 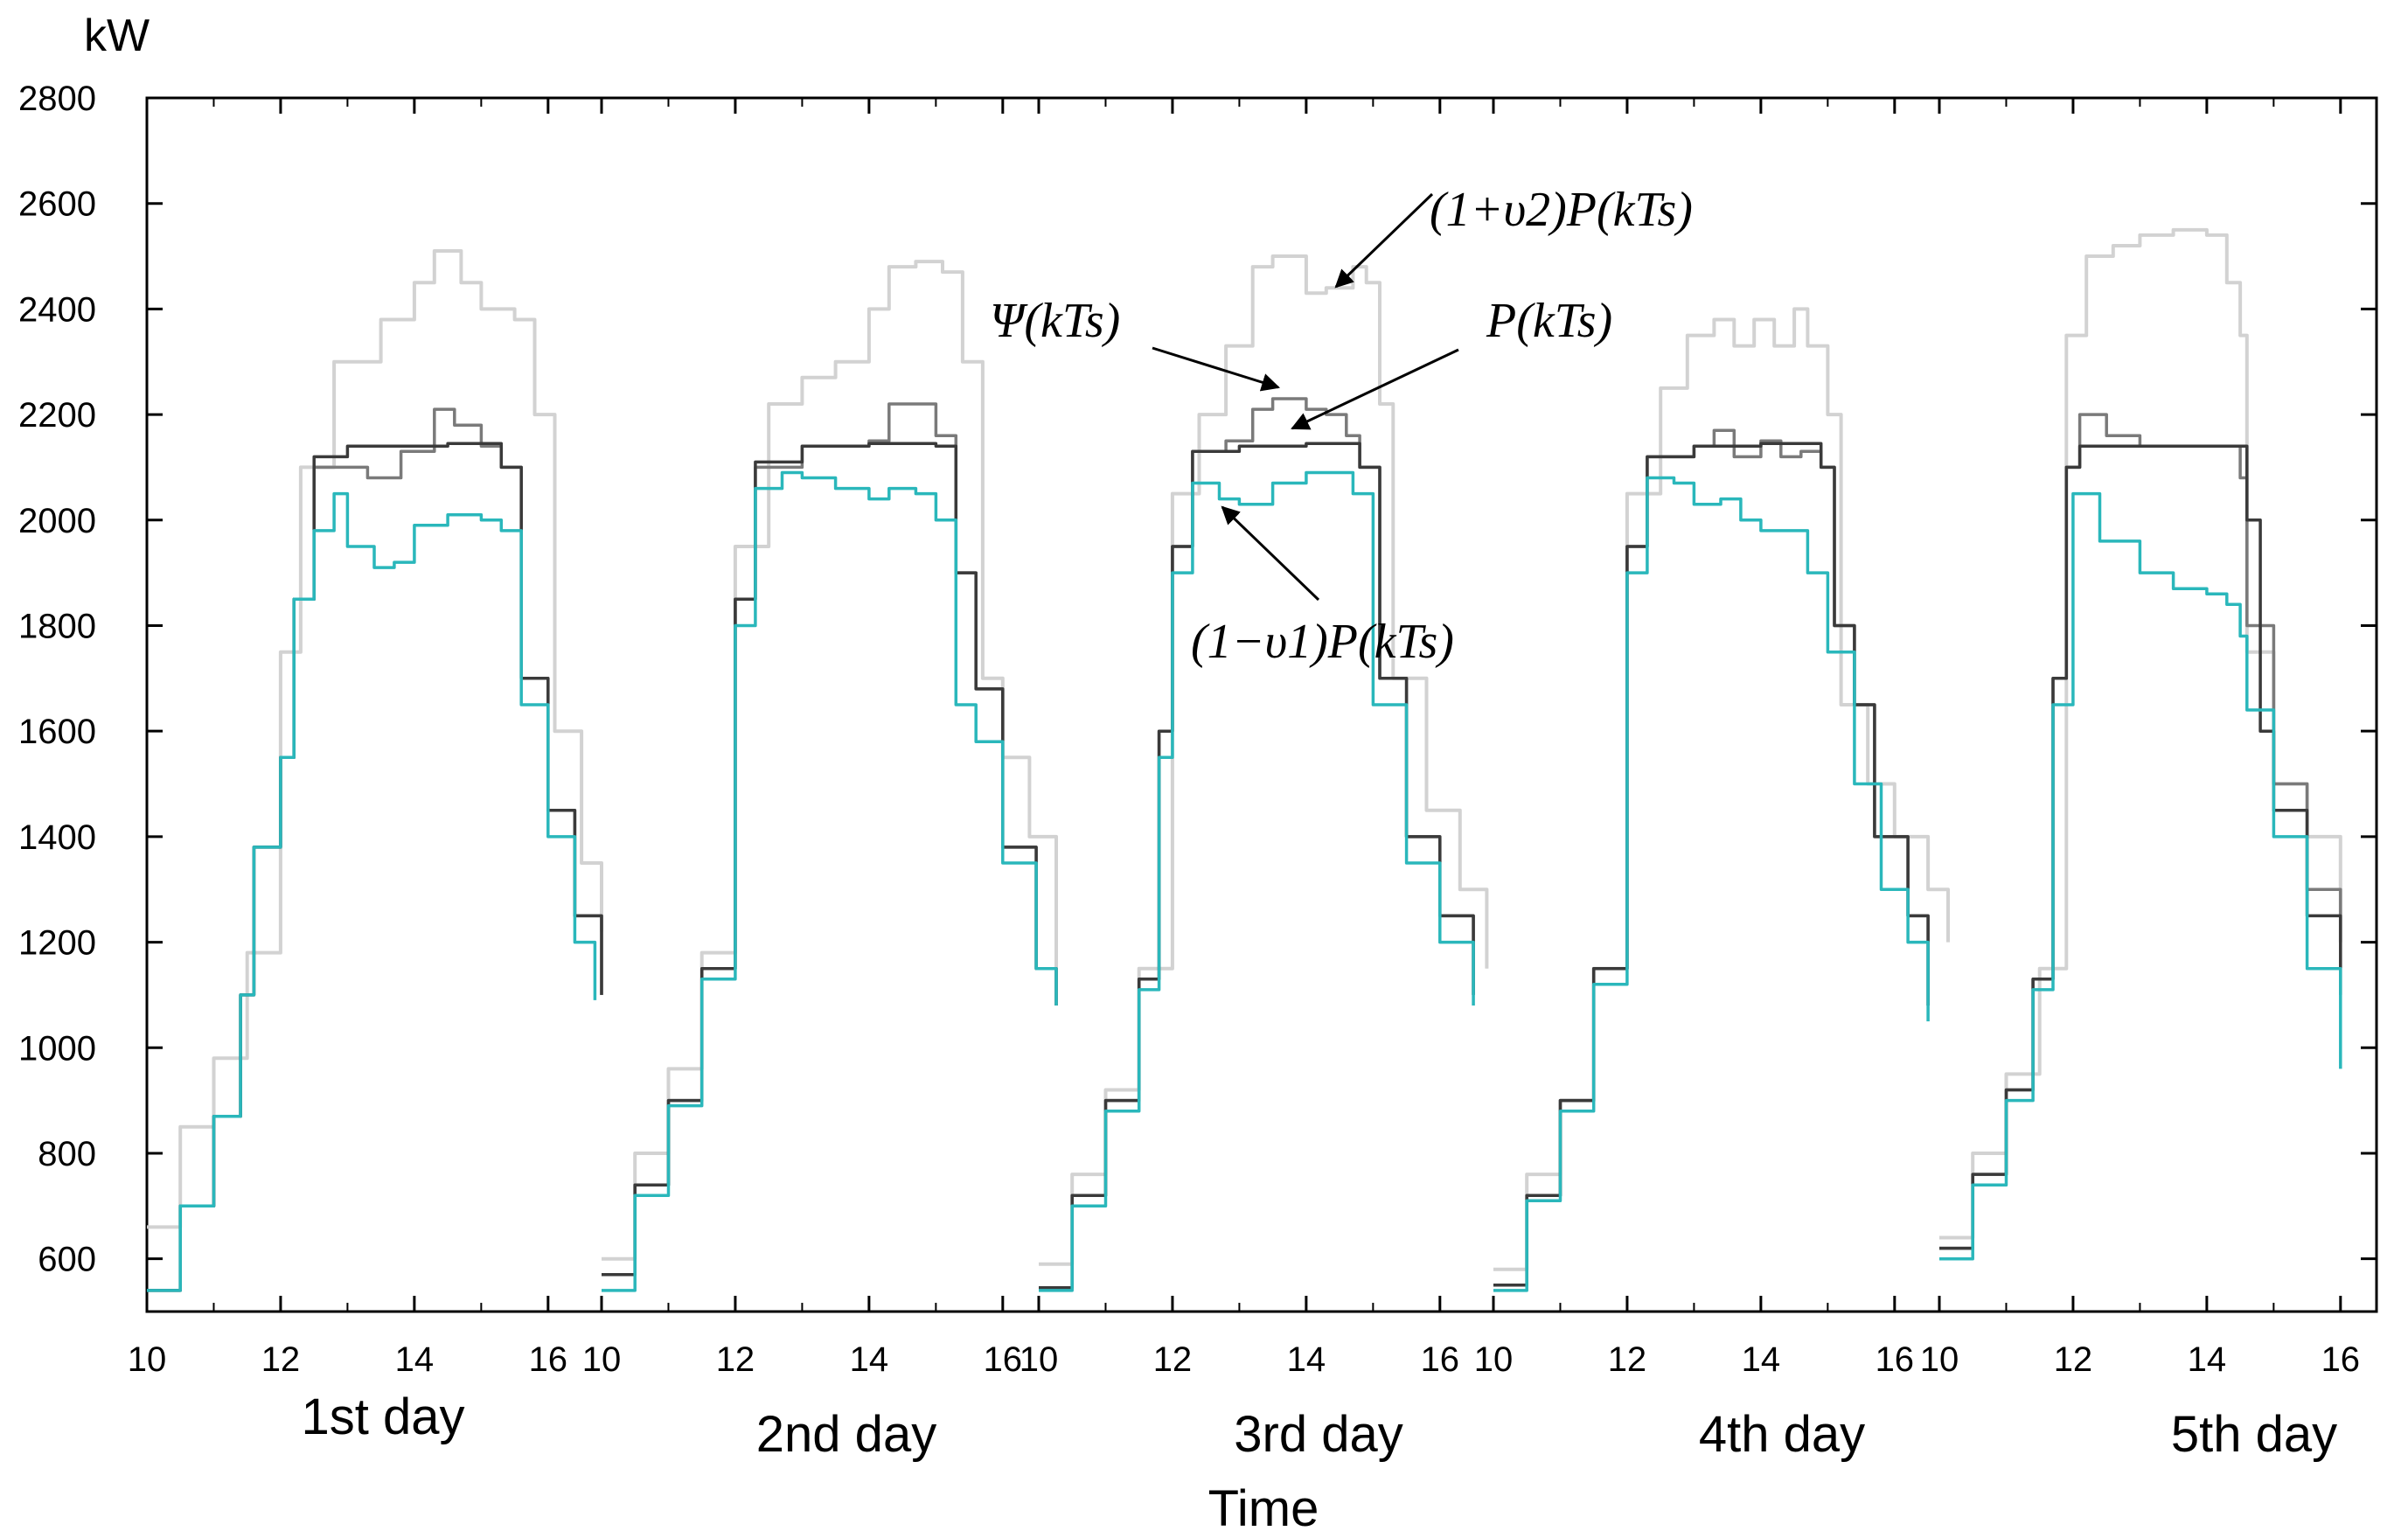 What do you see at coordinates (57, 99) in the screenshot?
I see `y-tick-label: 2800` at bounding box center [57, 99].